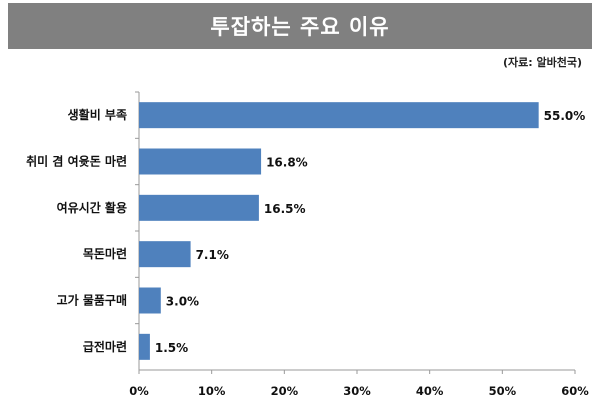 The image size is (600, 410). Describe the element at coordinates (285, 209) in the screenshot. I see `value-label: 16.5%` at that location.